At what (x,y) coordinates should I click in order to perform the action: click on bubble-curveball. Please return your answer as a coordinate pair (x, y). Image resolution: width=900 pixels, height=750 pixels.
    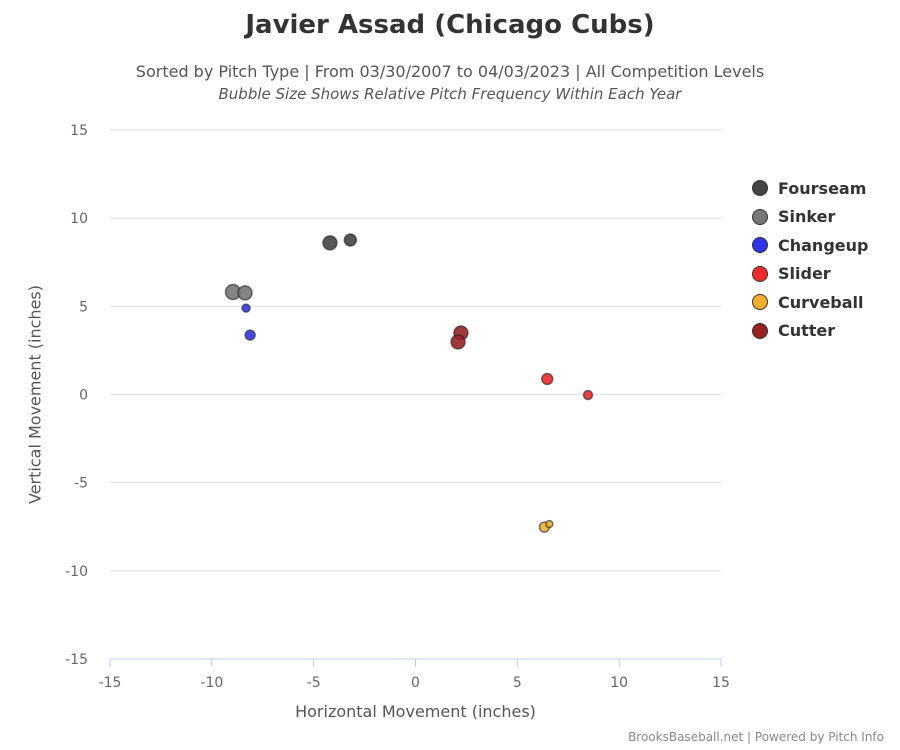
    Looking at the image, I should click on (549, 524).